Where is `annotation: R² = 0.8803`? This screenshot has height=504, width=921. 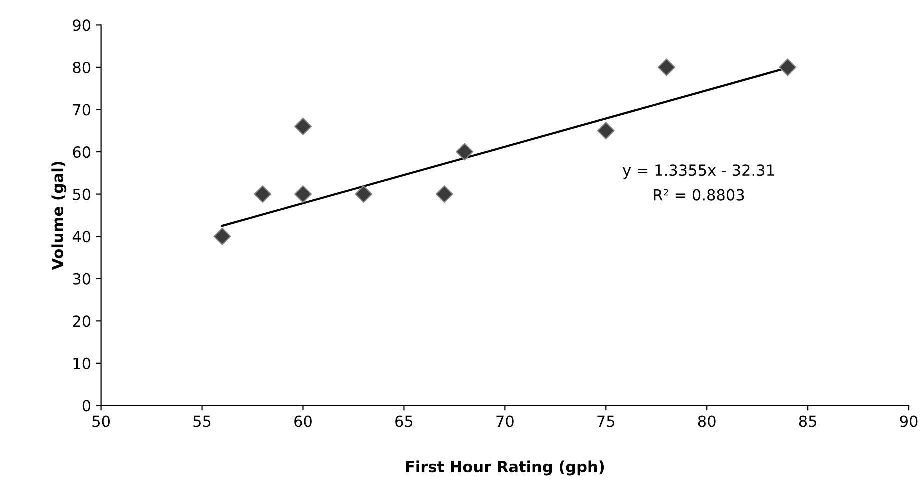 annotation: R² = 0.8803 is located at coordinates (699, 195).